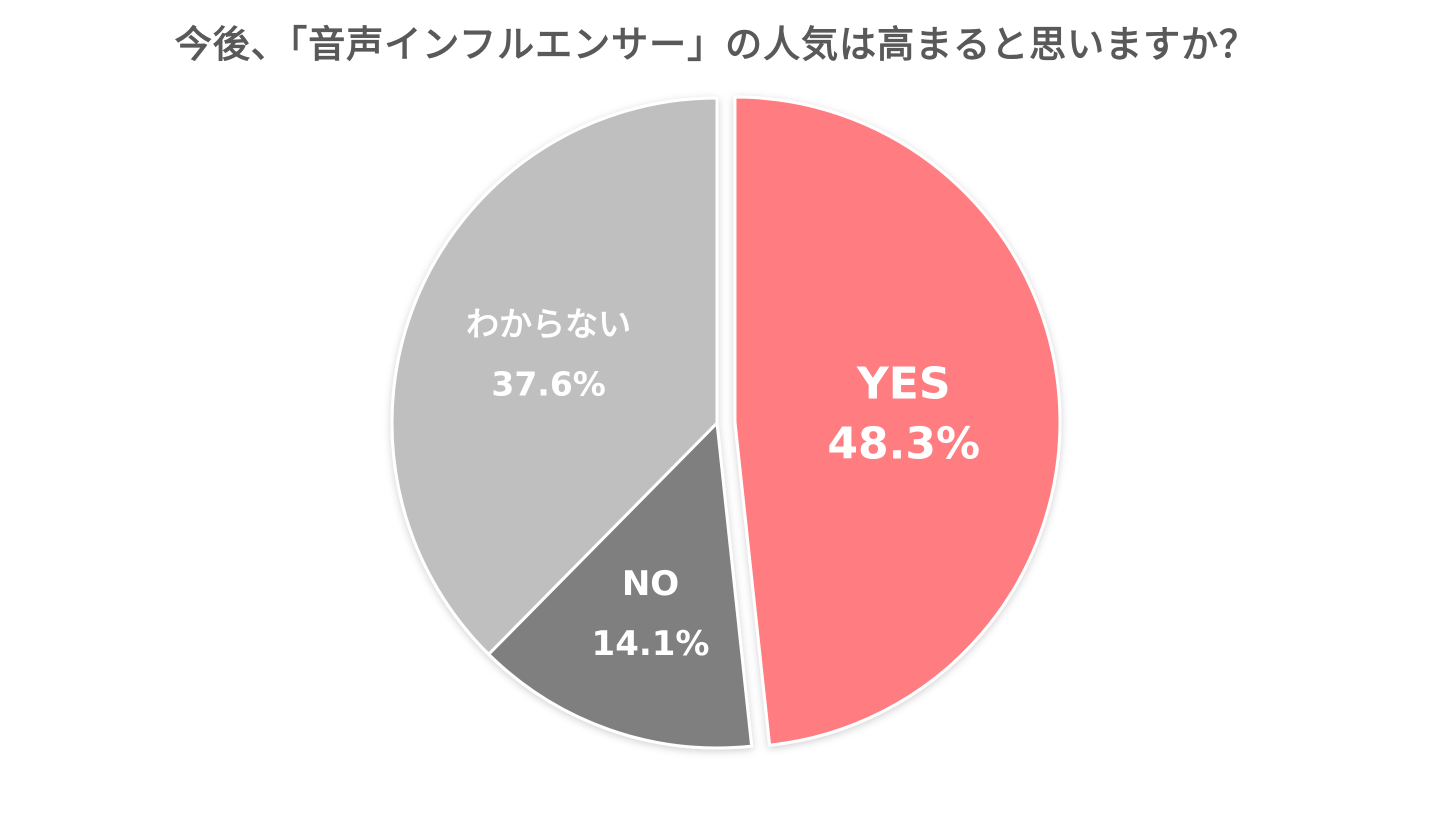 The width and height of the screenshot is (1432, 818). I want to click on slice-label-1: YES, so click(903, 383).